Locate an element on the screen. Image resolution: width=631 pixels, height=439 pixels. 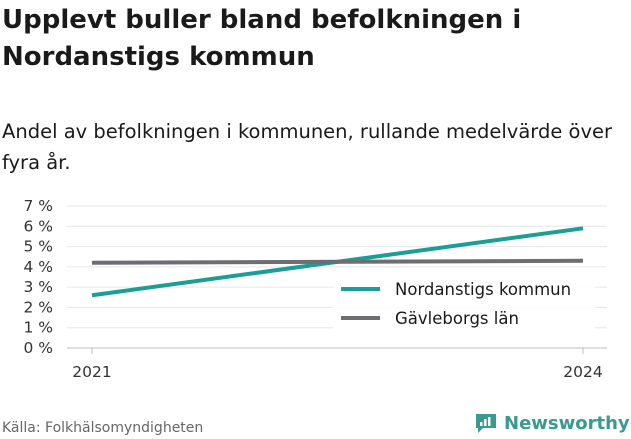
x-tick-label: 2024 is located at coordinates (582, 372).